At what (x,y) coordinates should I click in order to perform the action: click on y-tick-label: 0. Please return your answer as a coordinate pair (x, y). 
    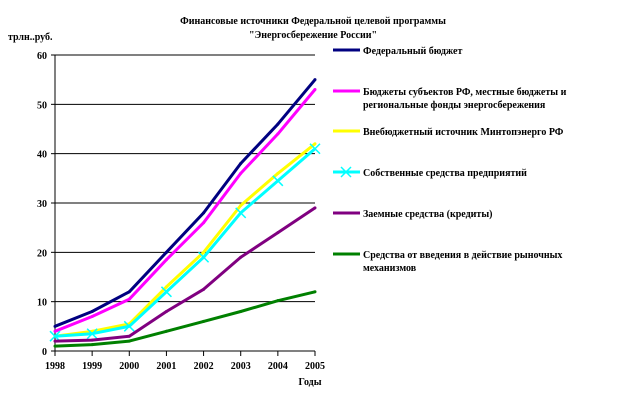
    Looking at the image, I should click on (44, 352).